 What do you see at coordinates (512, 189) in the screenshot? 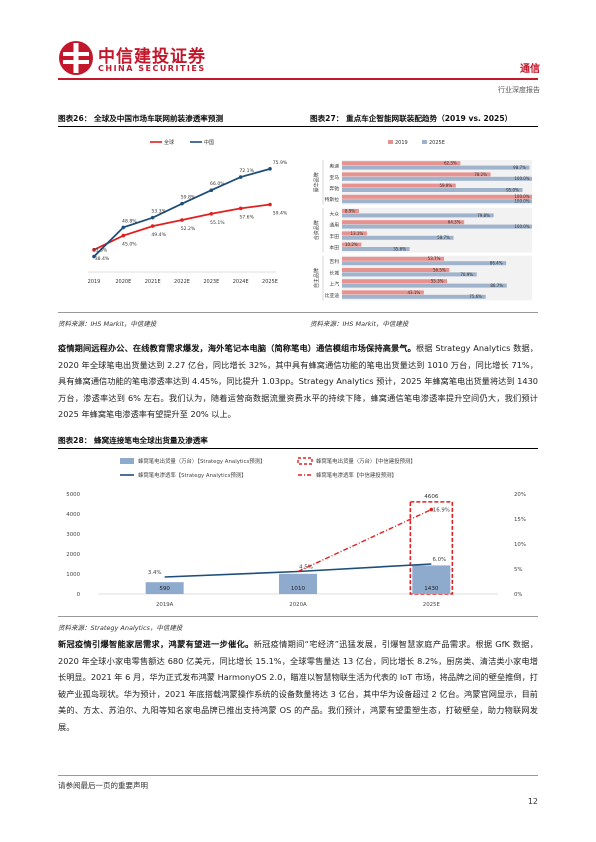
I see `bar-label: 95.0%` at bounding box center [512, 189].